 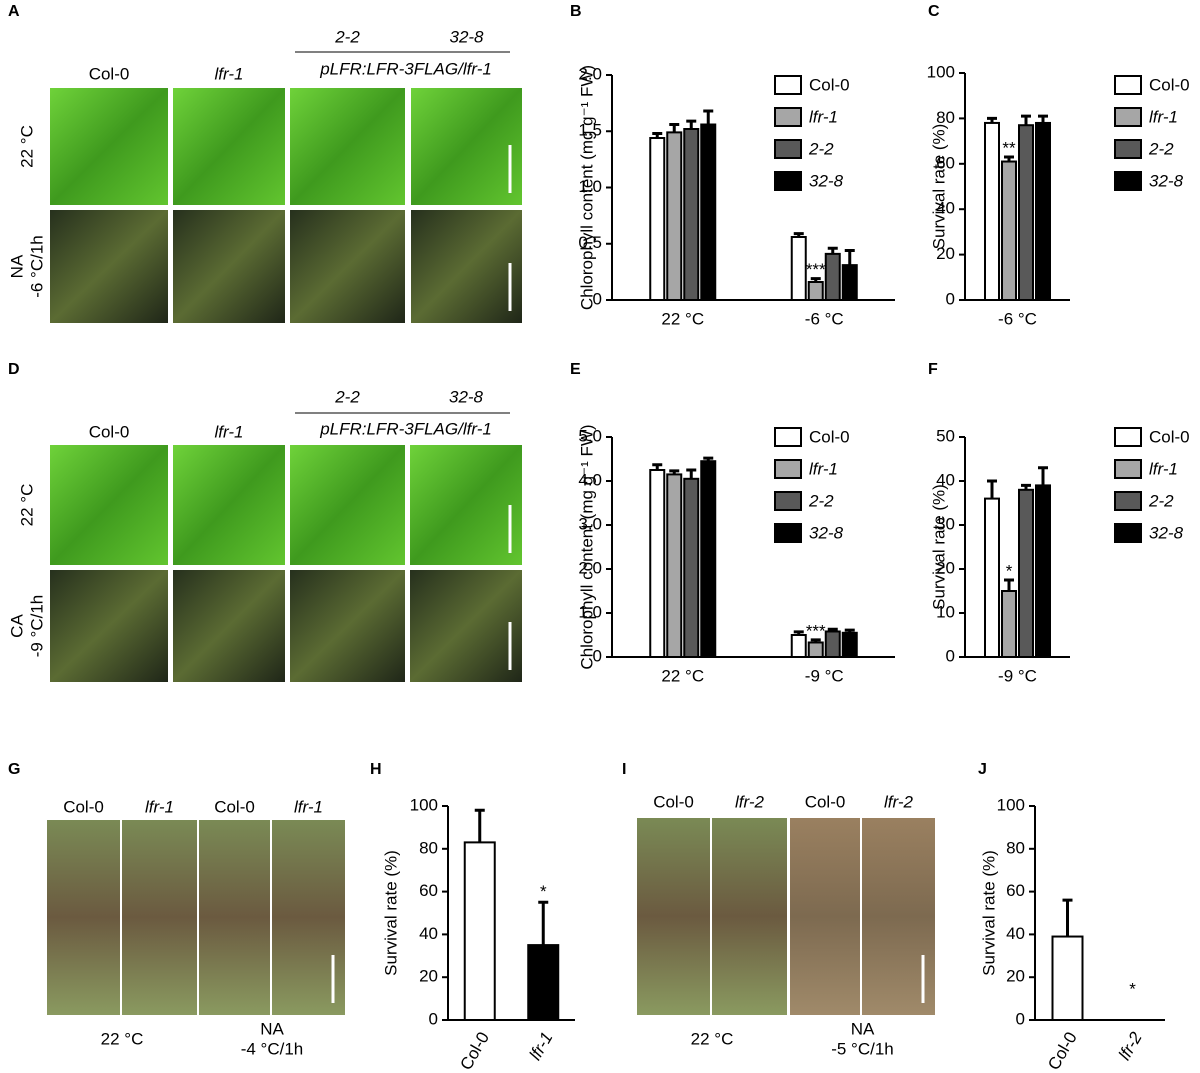 What do you see at coordinates (816, 630) in the screenshot?
I see `significance: ***` at bounding box center [816, 630].